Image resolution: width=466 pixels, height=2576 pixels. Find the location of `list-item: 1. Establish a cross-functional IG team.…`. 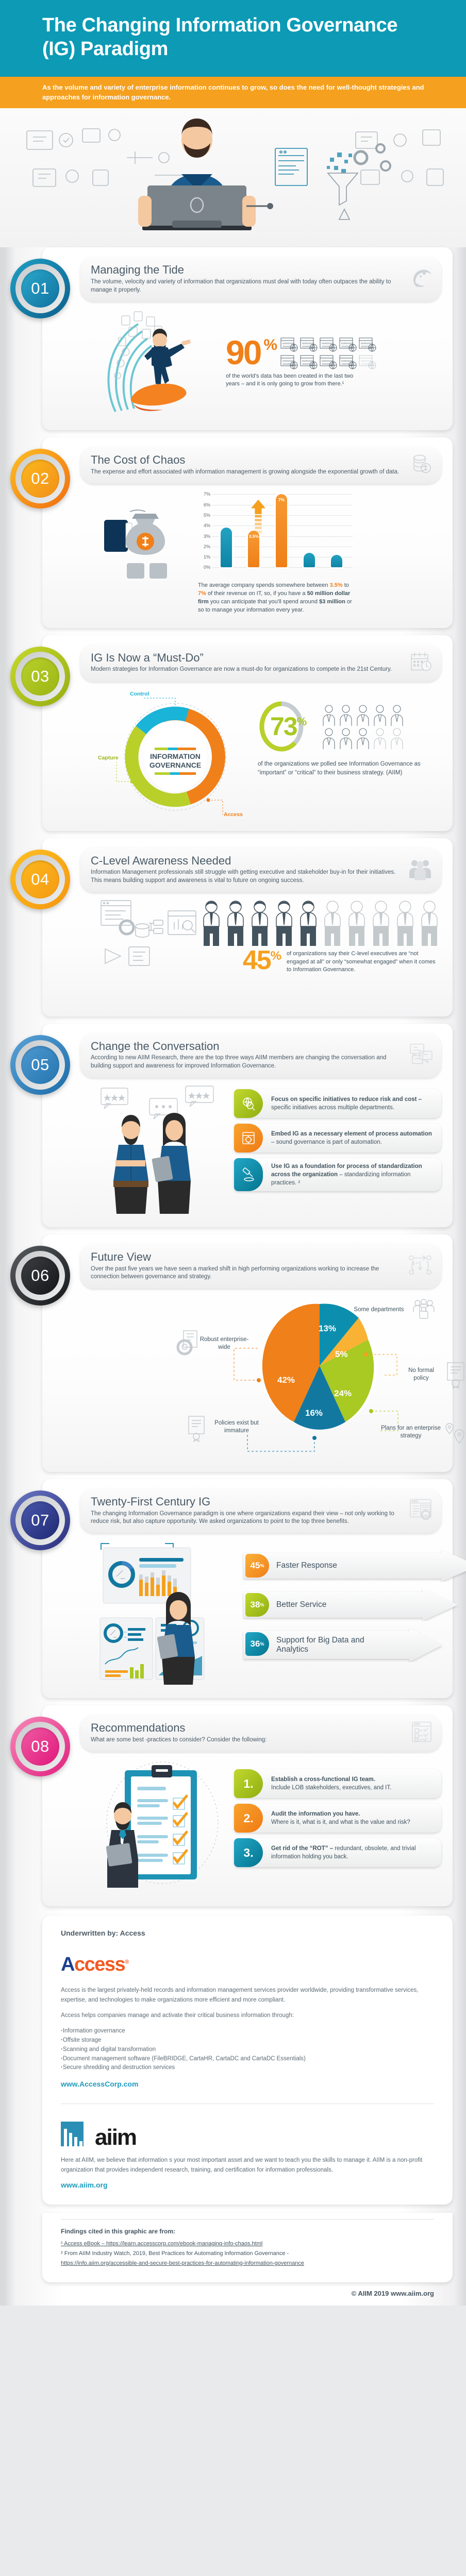

list-item: 1. Establish a cross-functional IG team.… is located at coordinates (337, 1784).